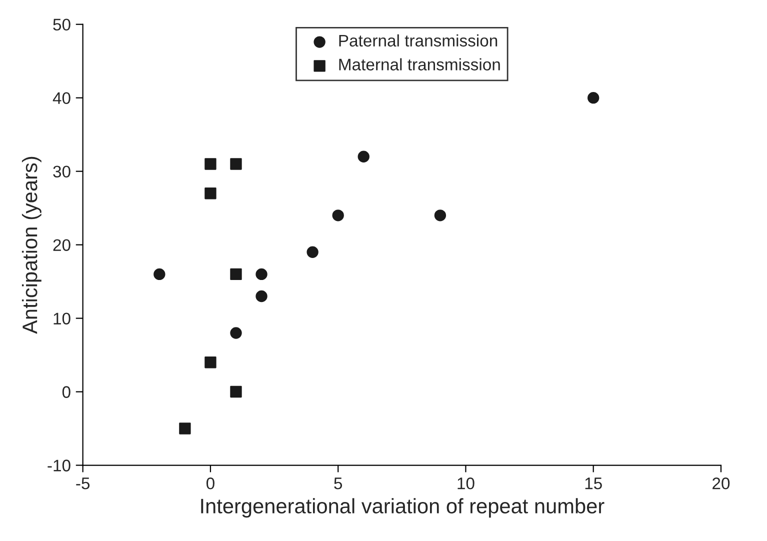 The height and width of the screenshot is (541, 767). Describe the element at coordinates (402, 508) in the screenshot. I see `x-axis-title: Intergenerational variation of repeat number` at that location.